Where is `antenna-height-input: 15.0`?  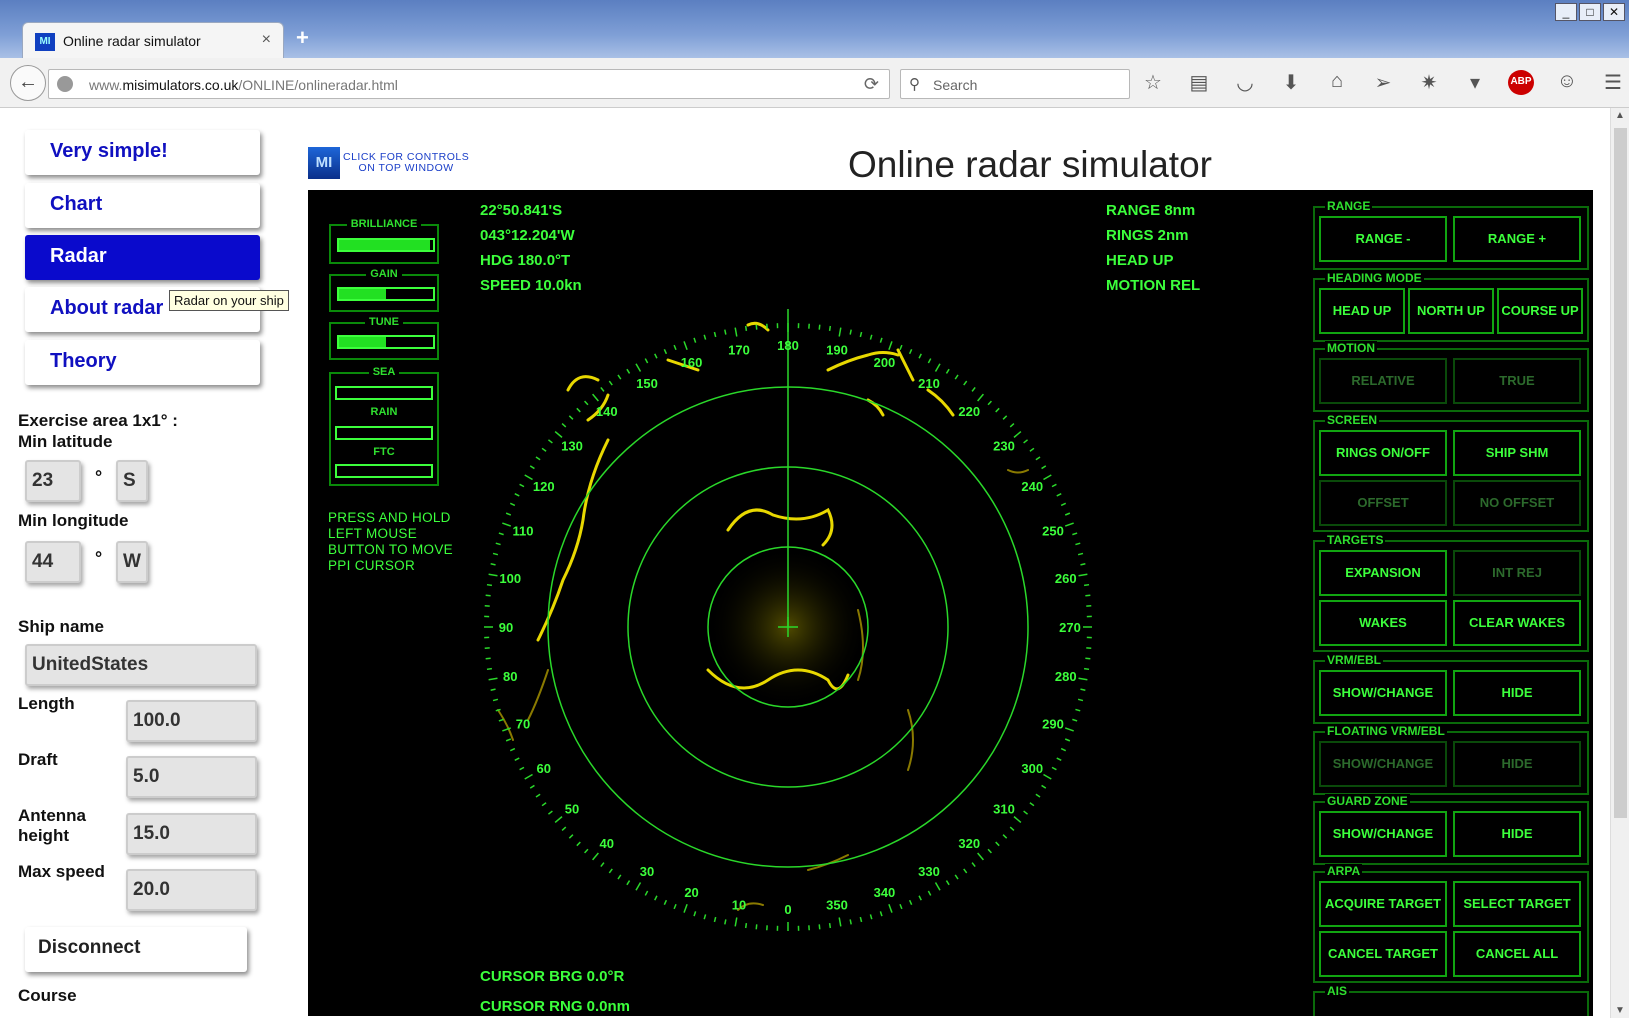
antenna-height-input: 15.0 is located at coordinates (191, 834).